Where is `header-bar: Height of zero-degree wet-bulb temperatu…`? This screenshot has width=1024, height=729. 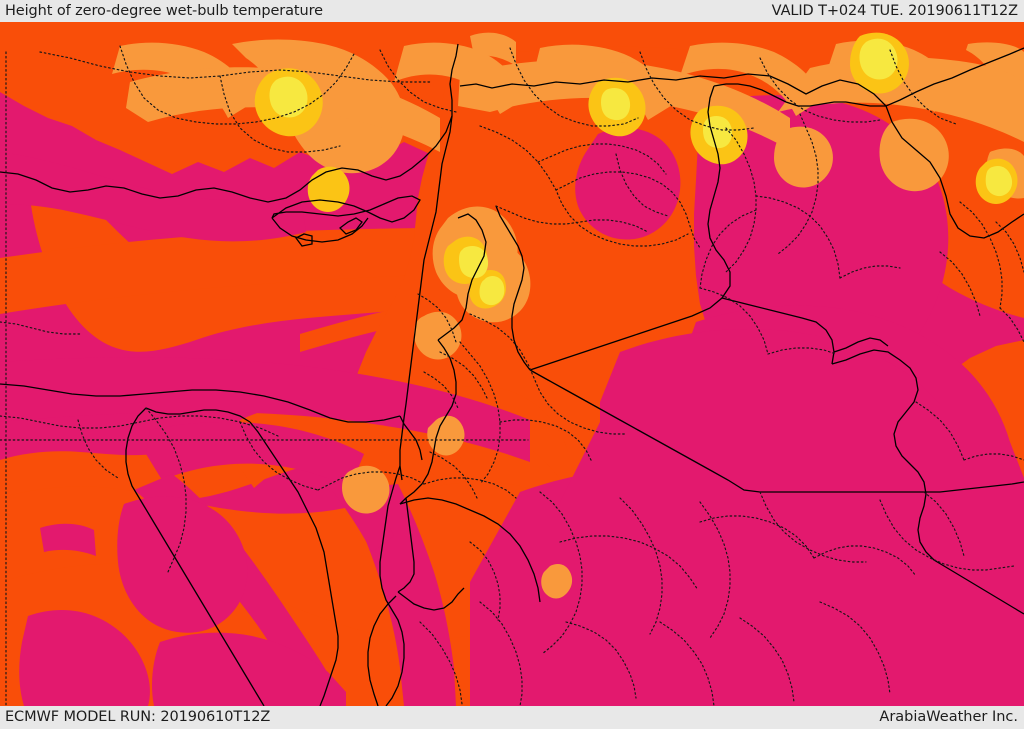
header-bar: Height of zero-degree wet-bulb temperatu… is located at coordinates (512, 11).